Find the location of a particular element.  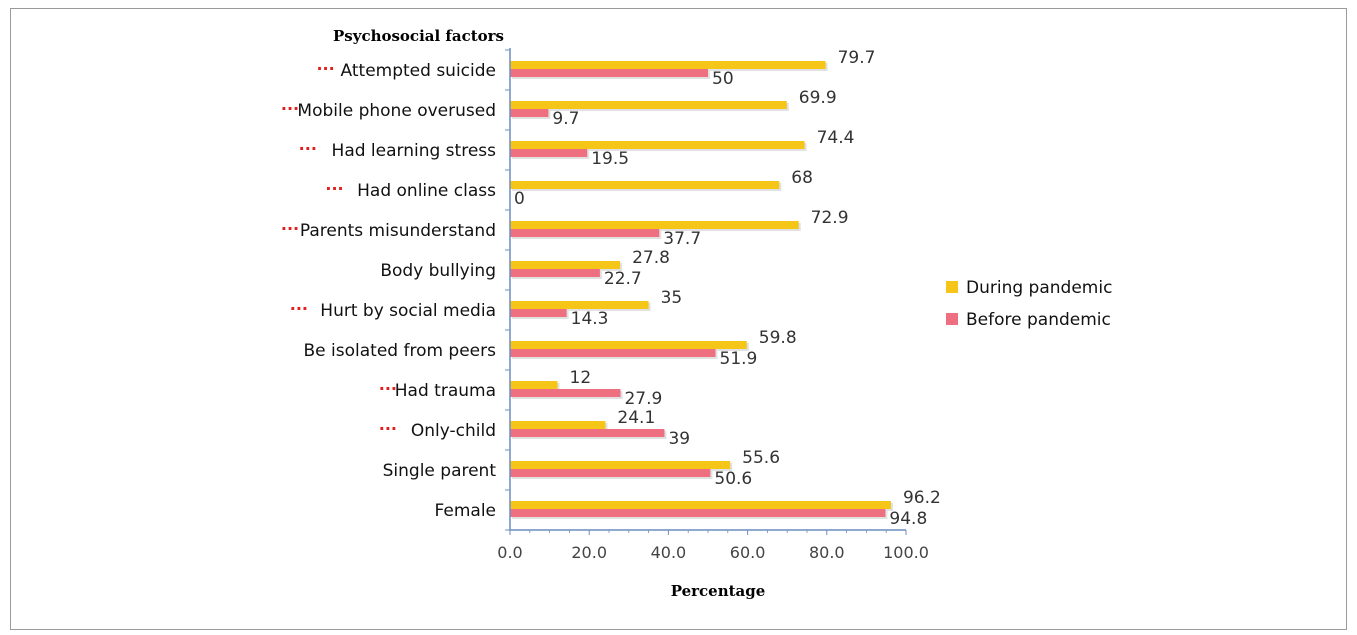

data-label: 55.6 is located at coordinates (761, 458).